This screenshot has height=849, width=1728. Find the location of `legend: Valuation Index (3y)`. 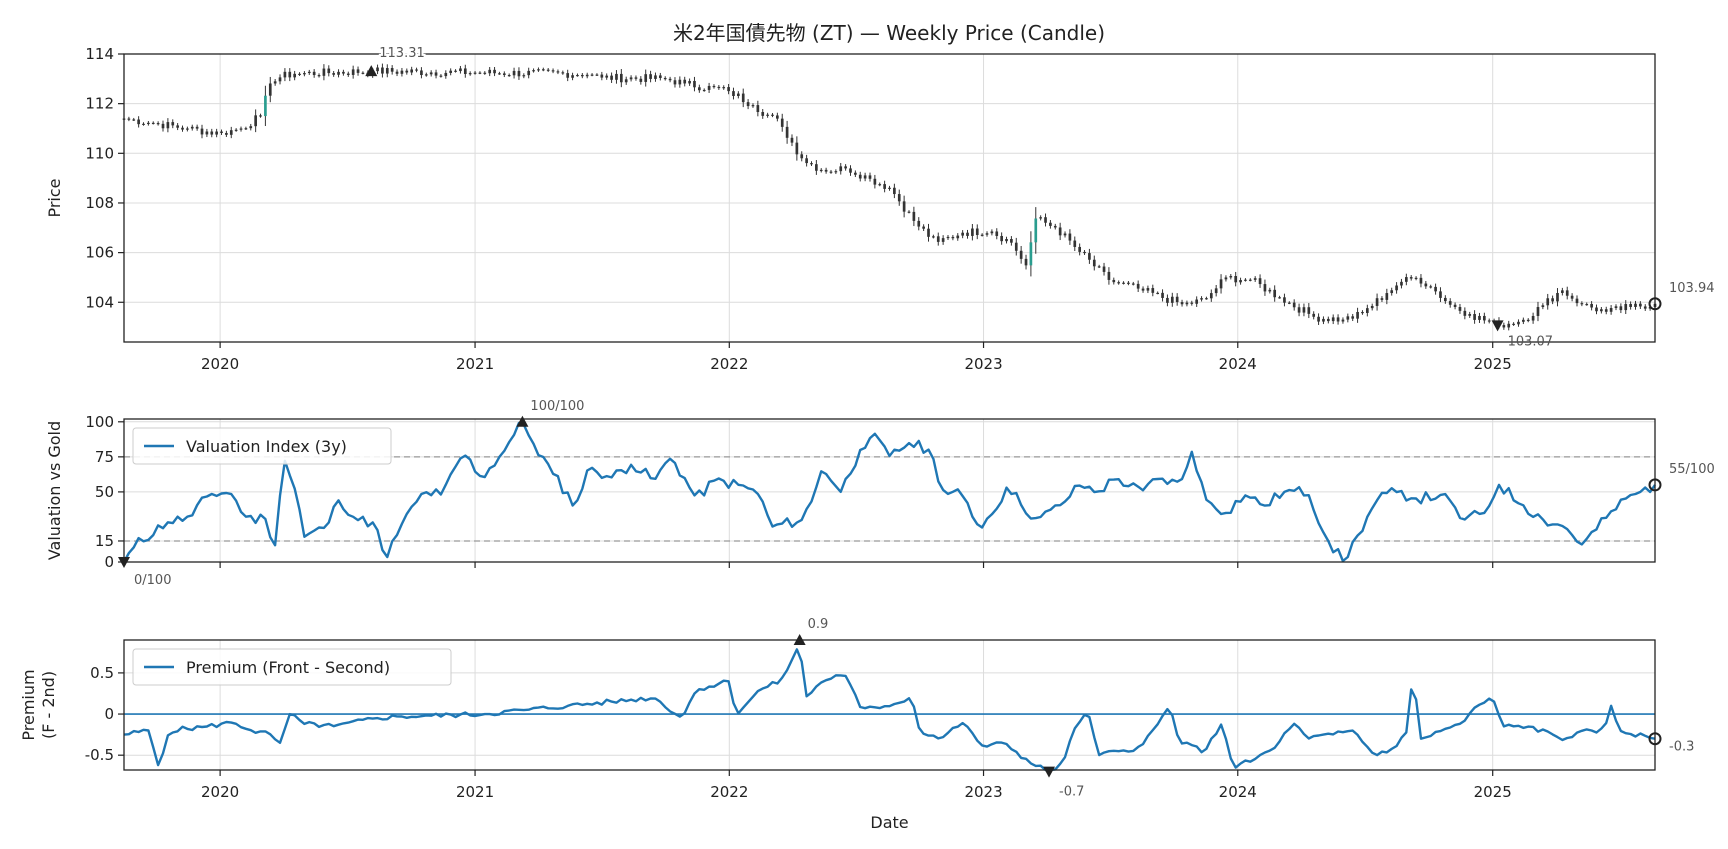

legend: Valuation Index (3y) is located at coordinates (262, 446).